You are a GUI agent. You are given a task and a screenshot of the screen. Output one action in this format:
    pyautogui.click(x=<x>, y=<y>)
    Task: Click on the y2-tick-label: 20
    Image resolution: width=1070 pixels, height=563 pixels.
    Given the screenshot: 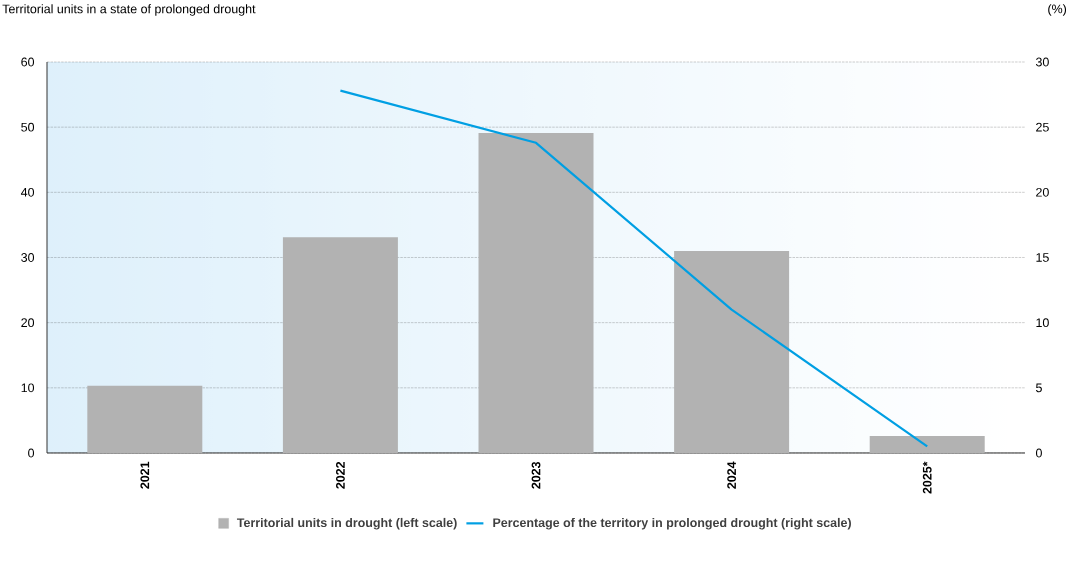 What is the action you would take?
    pyautogui.click(x=1042, y=192)
    